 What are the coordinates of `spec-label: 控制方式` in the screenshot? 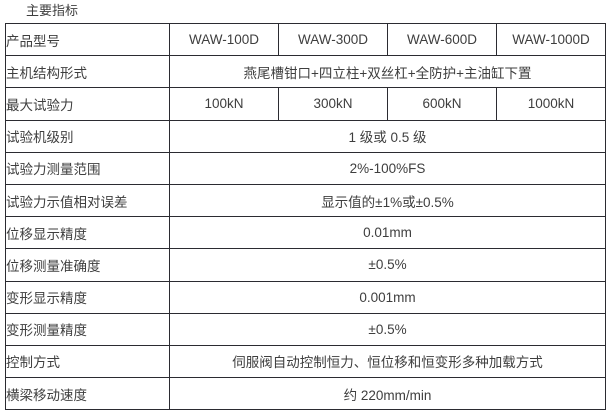 It's located at (87, 361).